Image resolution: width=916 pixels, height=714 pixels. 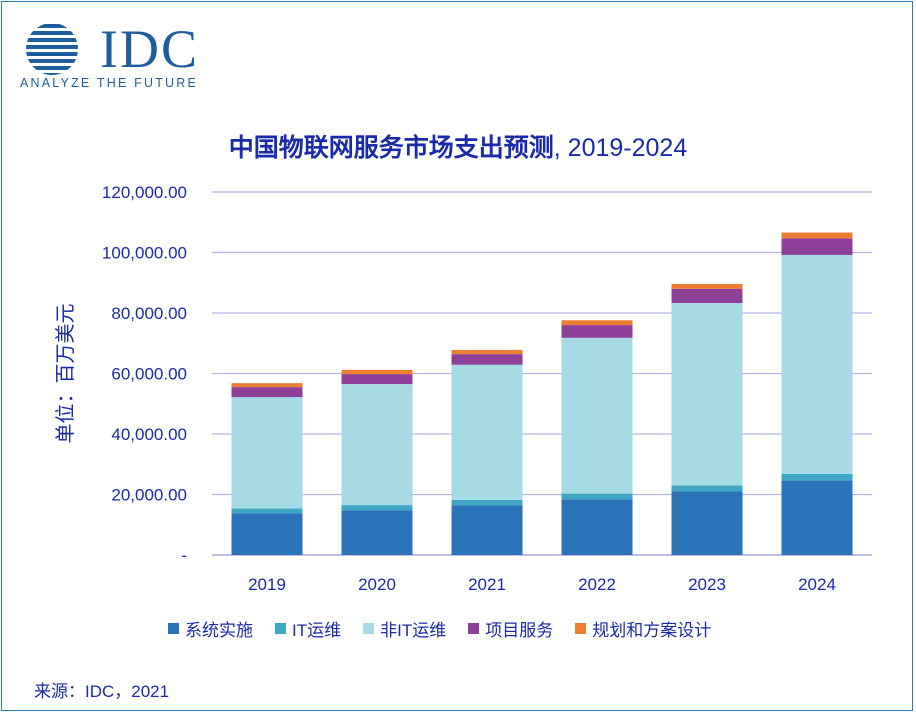 I want to click on legend-item: 系统实施, so click(x=210, y=628).